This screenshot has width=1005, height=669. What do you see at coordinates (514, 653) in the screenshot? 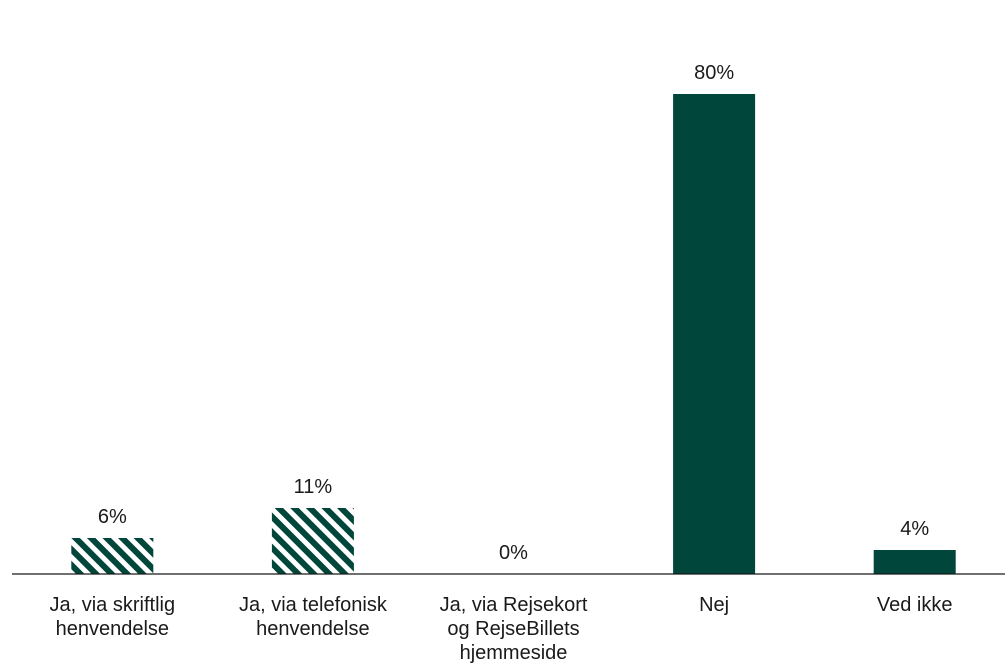
I see `category-label-line: hjemmeside` at bounding box center [514, 653].